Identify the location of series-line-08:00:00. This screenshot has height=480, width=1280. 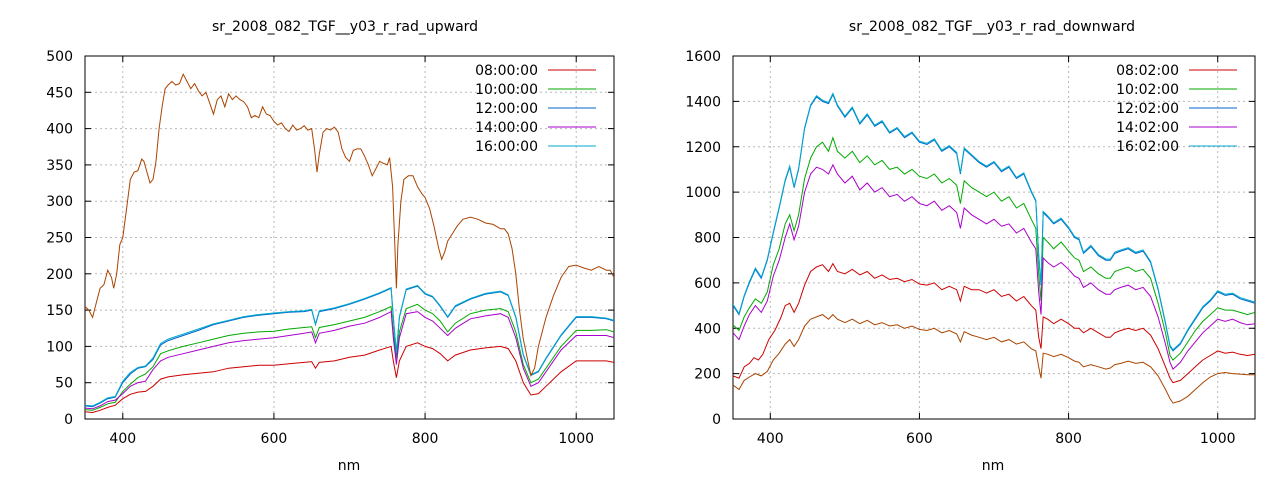
(349, 378).